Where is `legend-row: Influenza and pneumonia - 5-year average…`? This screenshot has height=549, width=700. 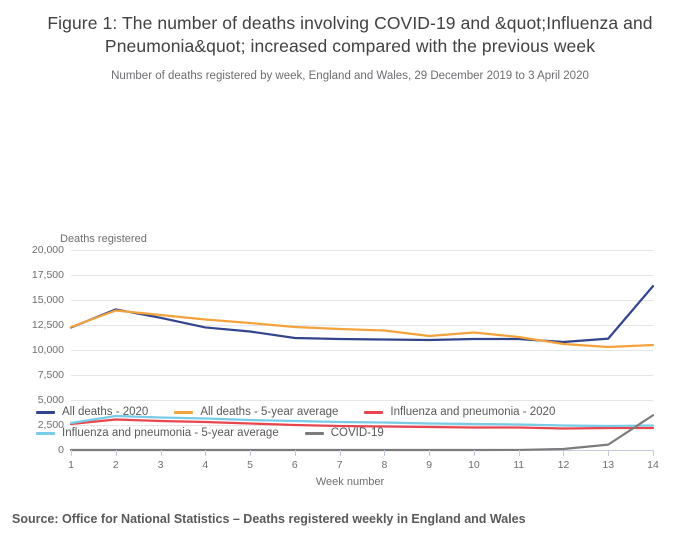
legend-row: Influenza and pneumonia - 5-year average… is located at coordinates (356, 433).